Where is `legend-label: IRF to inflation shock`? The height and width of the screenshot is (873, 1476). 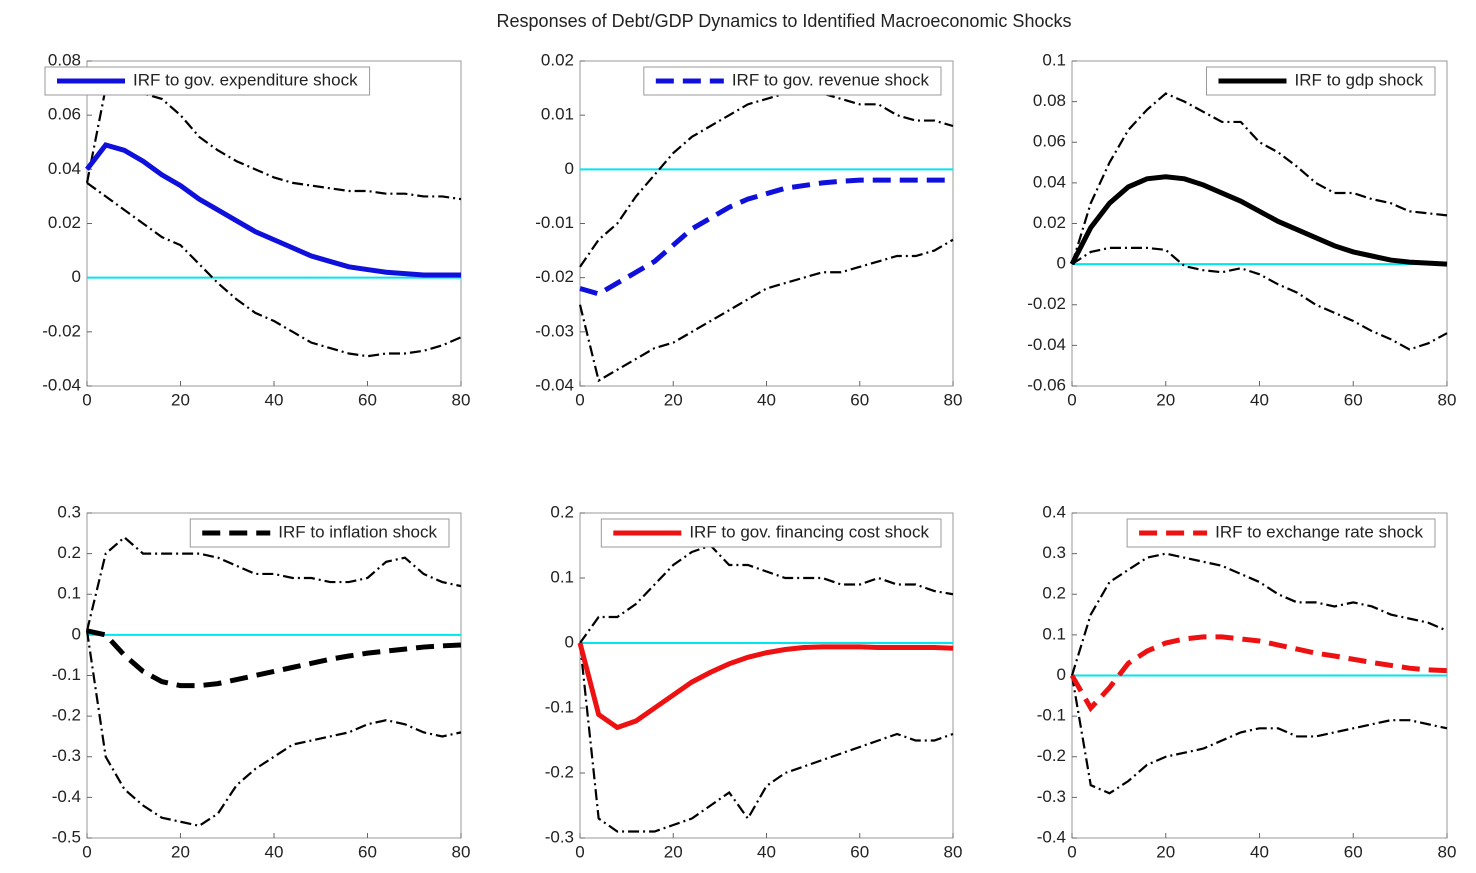 legend-label: IRF to inflation shock is located at coordinates (357, 531).